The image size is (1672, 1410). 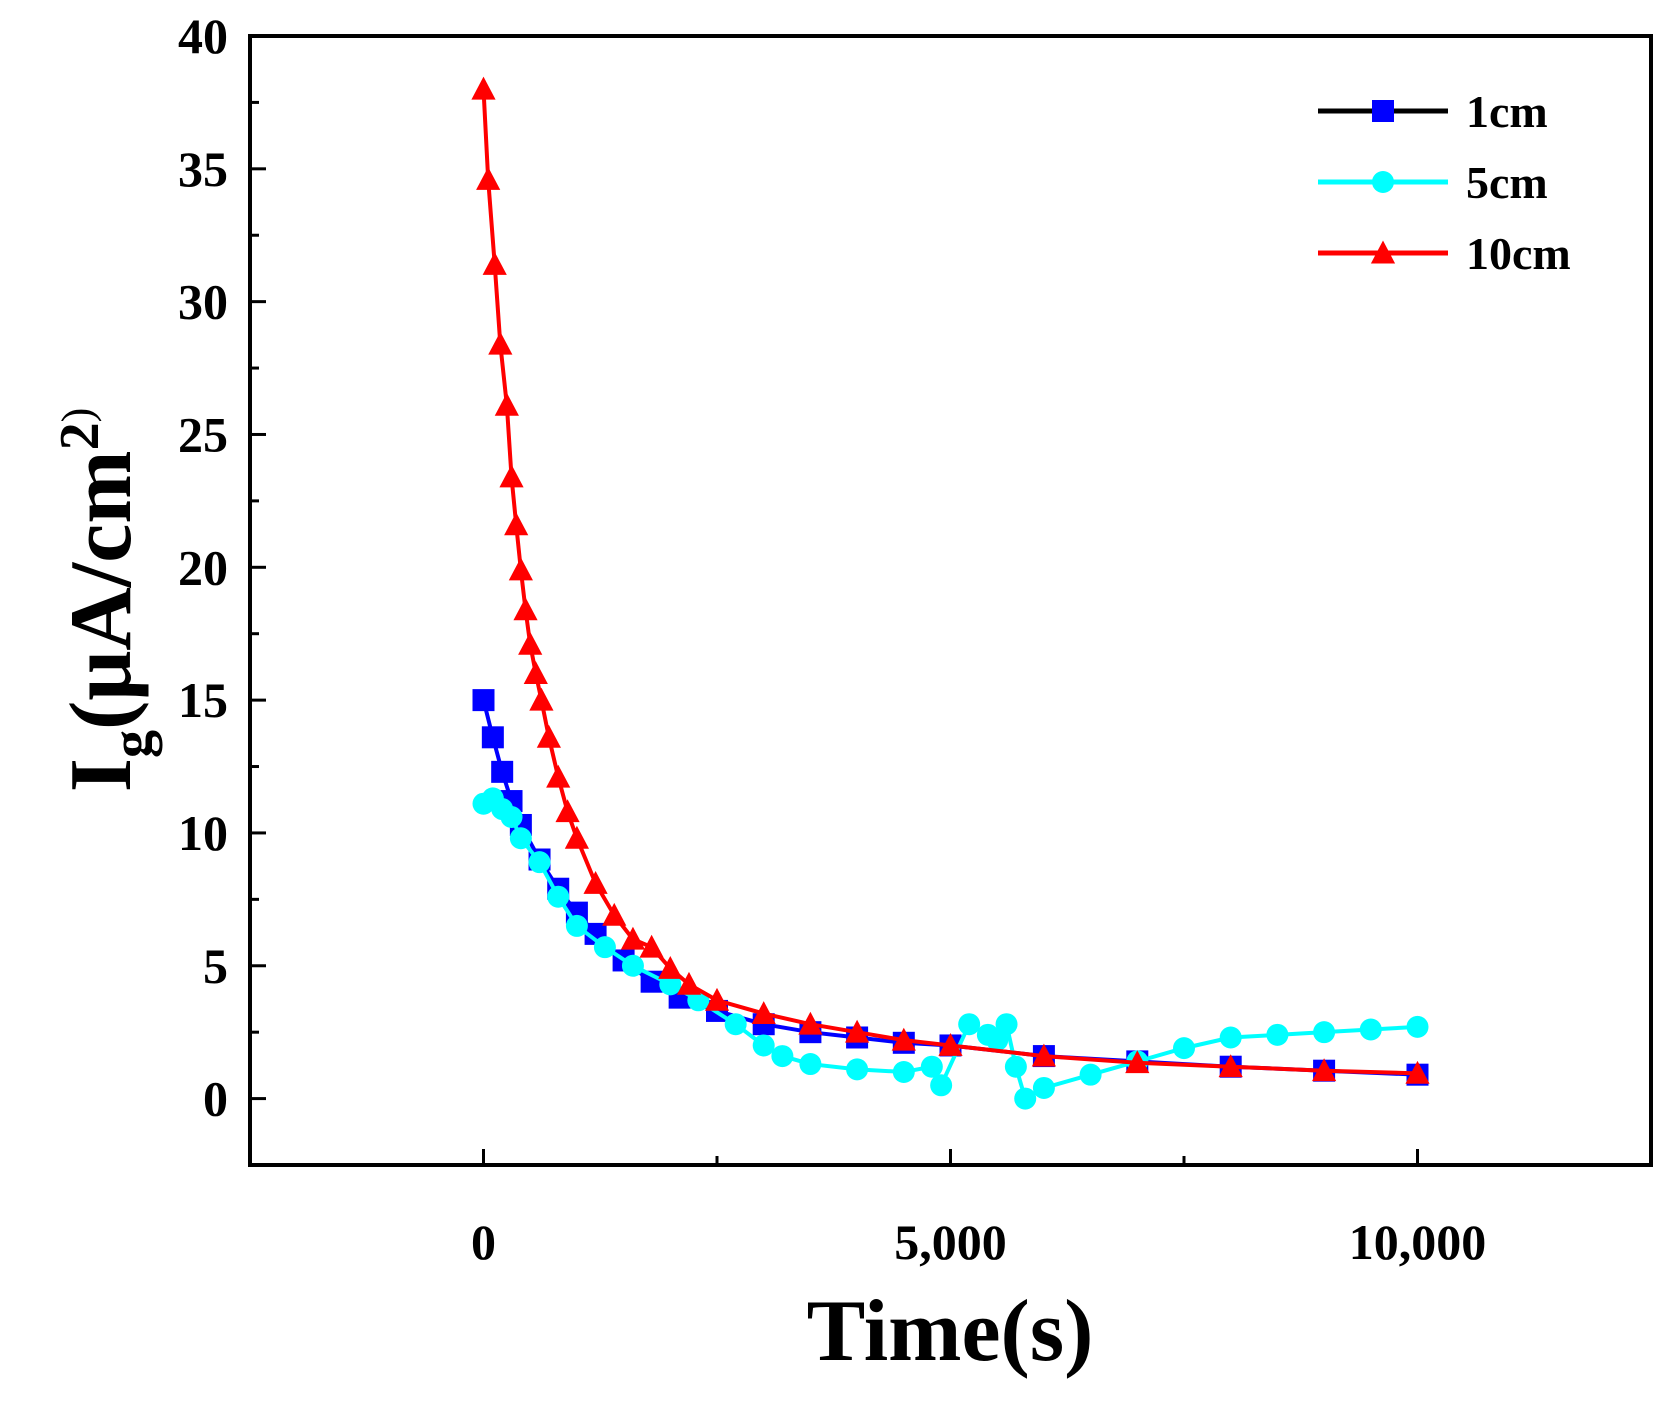 I want to click on legend-label: 1cm, so click(x=1507, y=111).